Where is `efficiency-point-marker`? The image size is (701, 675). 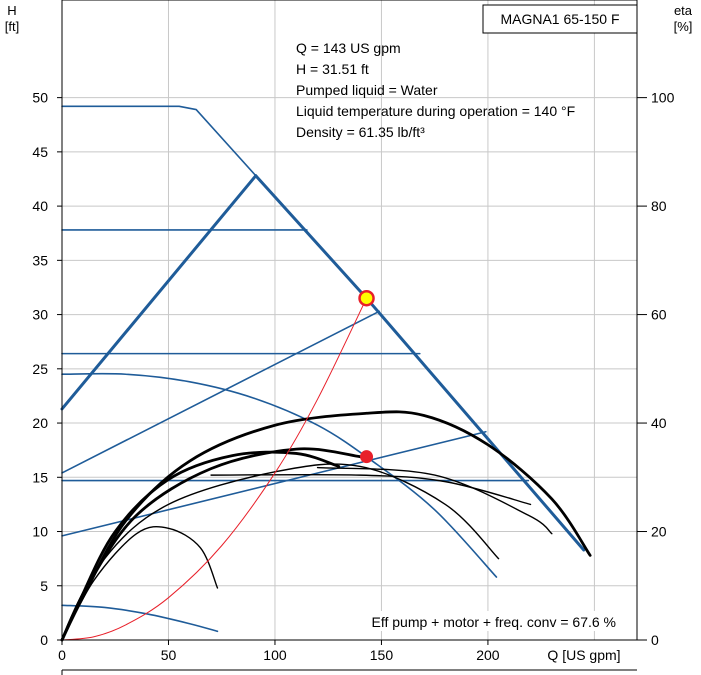 efficiency-point-marker is located at coordinates (367, 457).